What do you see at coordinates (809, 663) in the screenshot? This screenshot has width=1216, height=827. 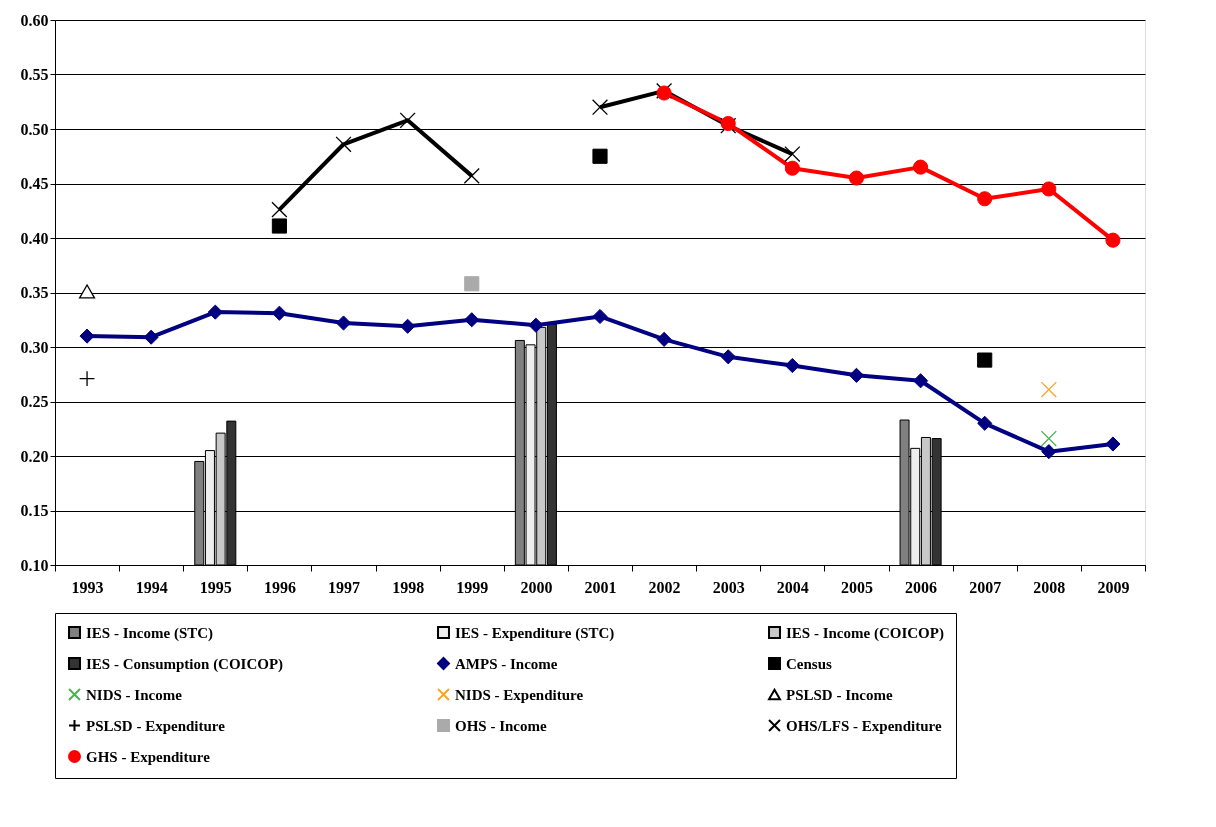 I see `legend-label: Census` at bounding box center [809, 663].